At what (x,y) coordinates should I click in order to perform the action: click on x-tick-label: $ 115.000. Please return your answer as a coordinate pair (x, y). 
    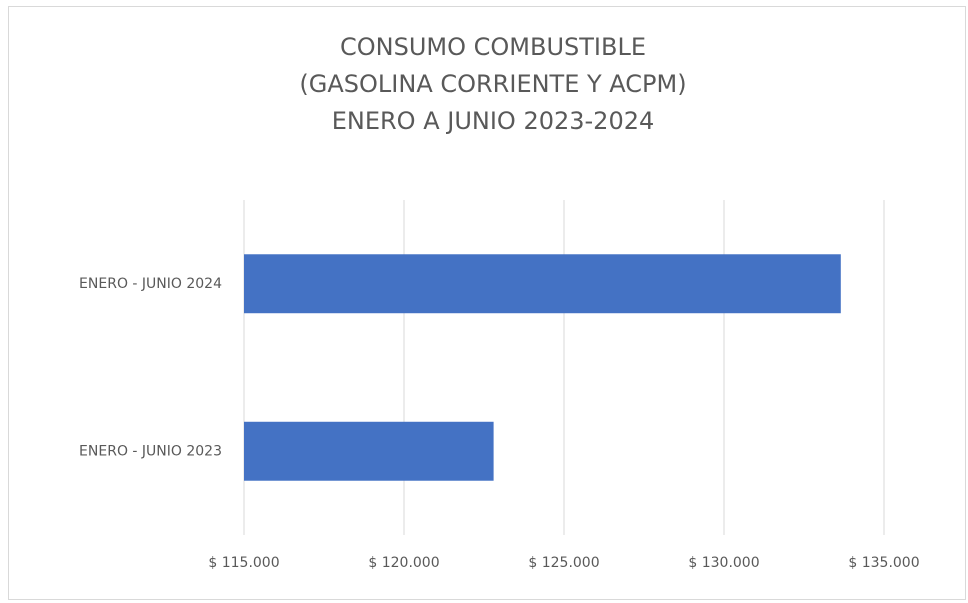
    Looking at the image, I should click on (243, 563).